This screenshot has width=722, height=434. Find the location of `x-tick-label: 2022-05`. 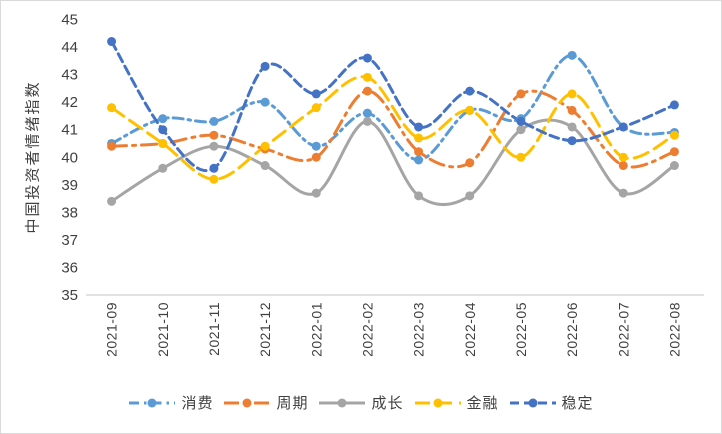

x-tick-label: 2022-05 is located at coordinates (521, 329).